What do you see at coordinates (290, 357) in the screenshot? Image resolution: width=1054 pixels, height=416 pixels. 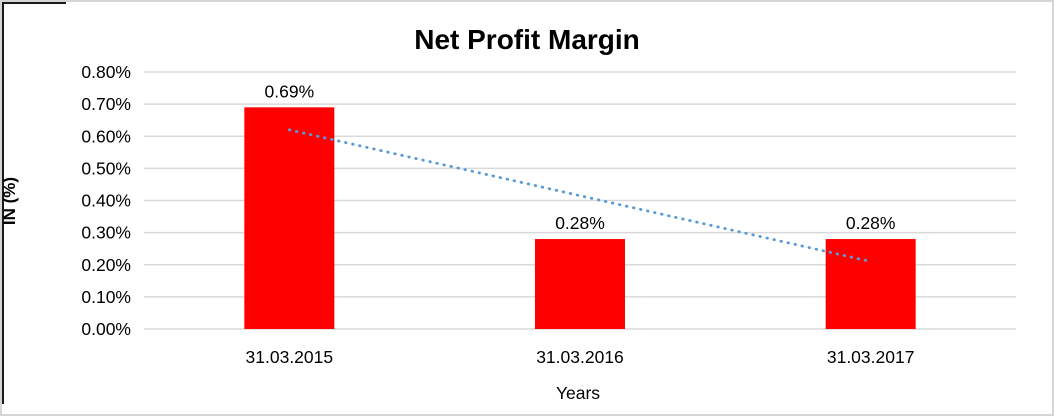 I see `x-tick-label: 31.03.2015` at bounding box center [290, 357].